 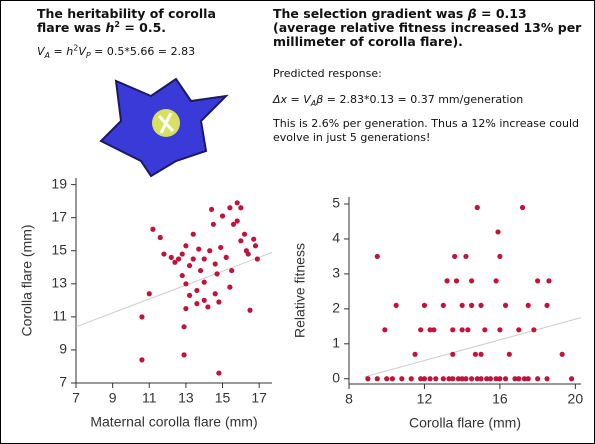 What do you see at coordinates (425, 399) in the screenshot?
I see `x-tick-label: 12` at bounding box center [425, 399].